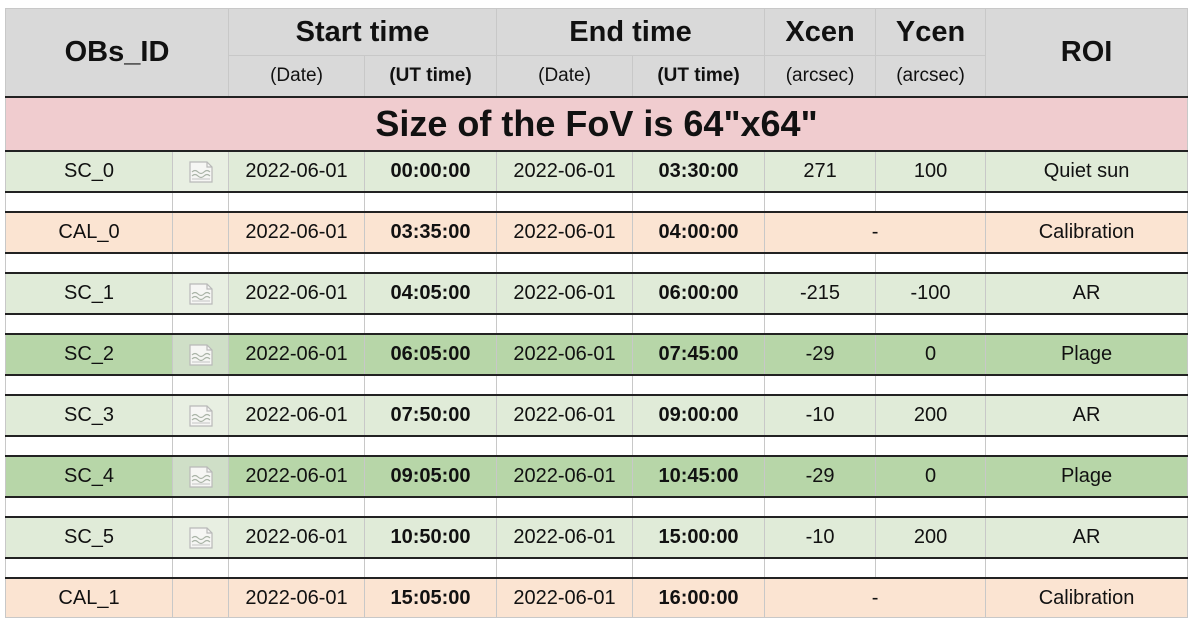  I want to click on start-time-cell: 09:05:00, so click(431, 476).